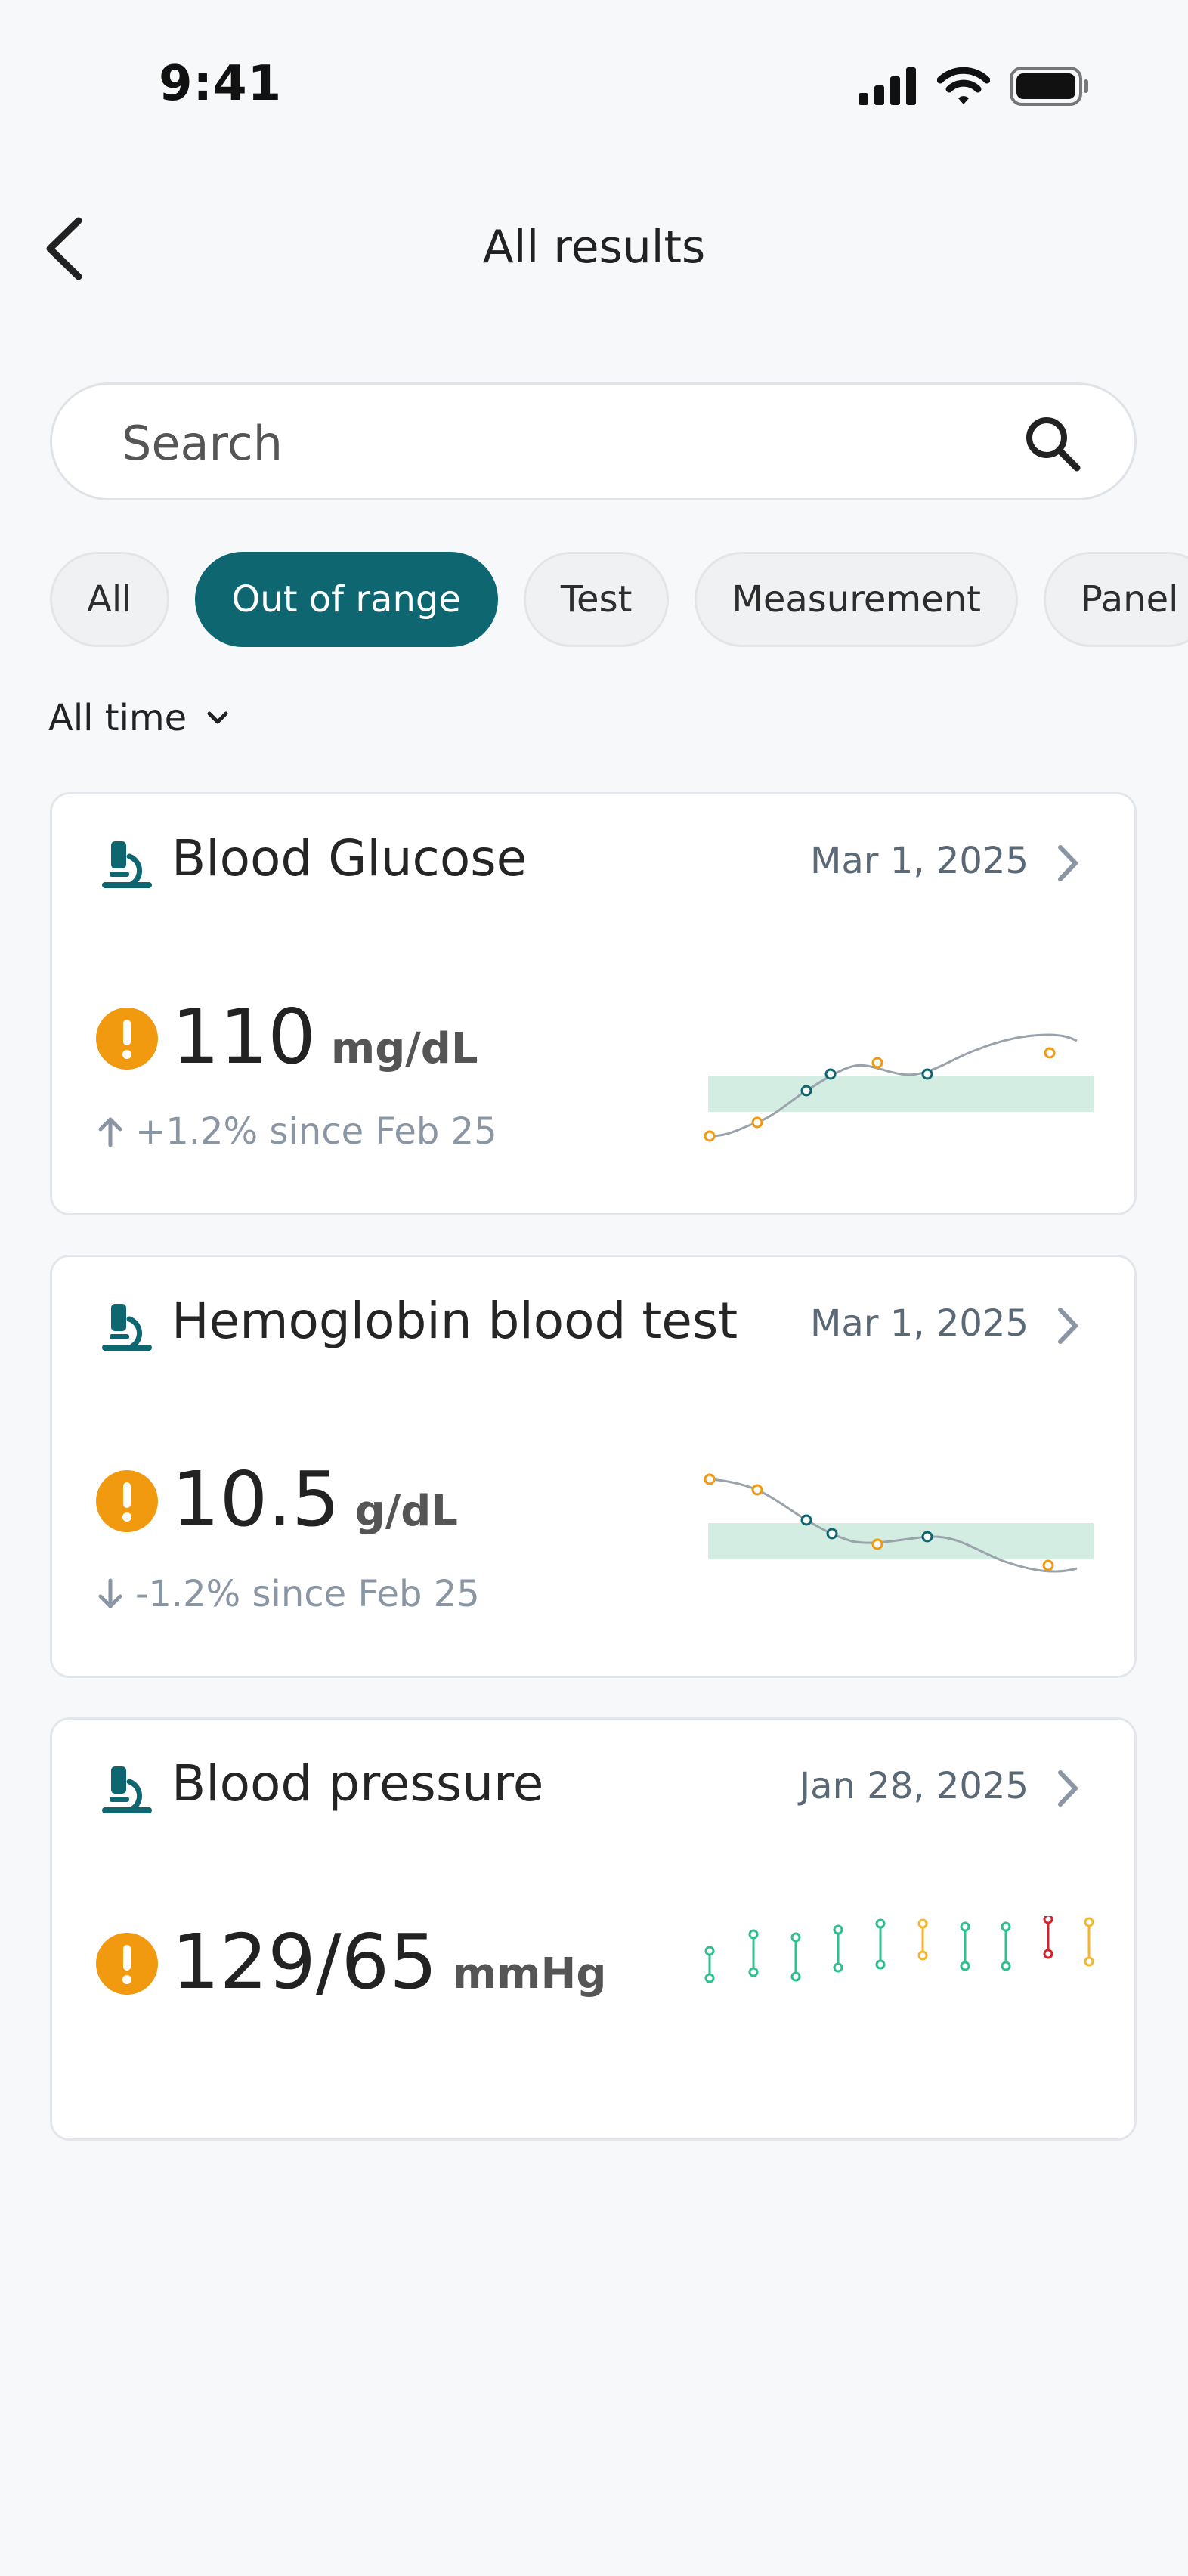 The width and height of the screenshot is (1188, 2576). I want to click on trend-line, so click(894, 1085).